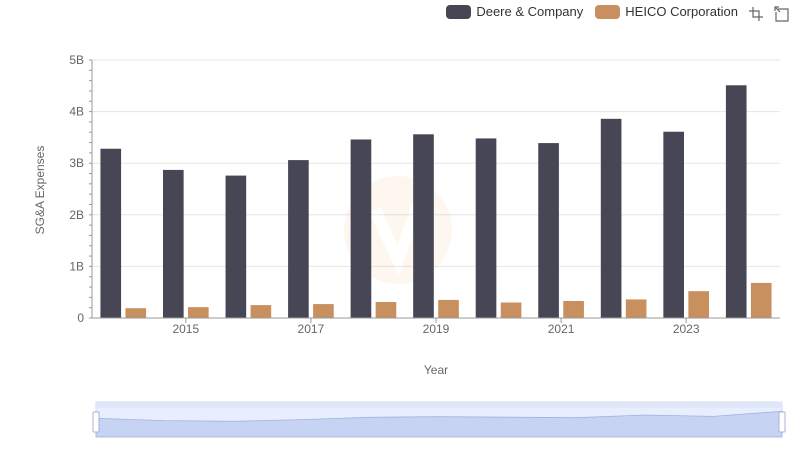 The width and height of the screenshot is (800, 461). I want to click on legend-label-deere: Deere & Company, so click(530, 11).